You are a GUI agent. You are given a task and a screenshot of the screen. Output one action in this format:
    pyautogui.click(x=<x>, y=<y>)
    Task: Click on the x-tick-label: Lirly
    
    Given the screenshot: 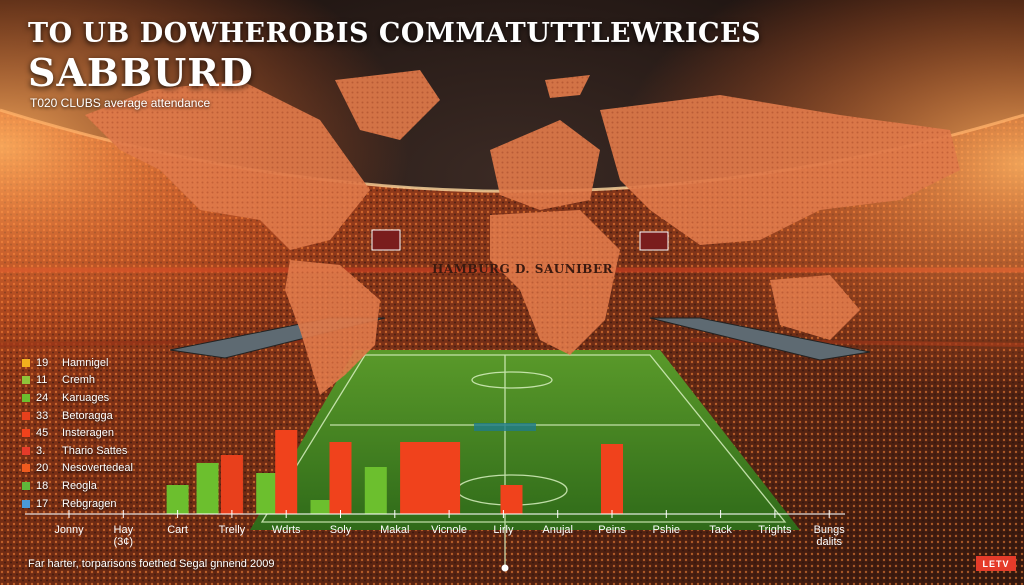 What is the action you would take?
    pyautogui.click(x=503, y=530)
    